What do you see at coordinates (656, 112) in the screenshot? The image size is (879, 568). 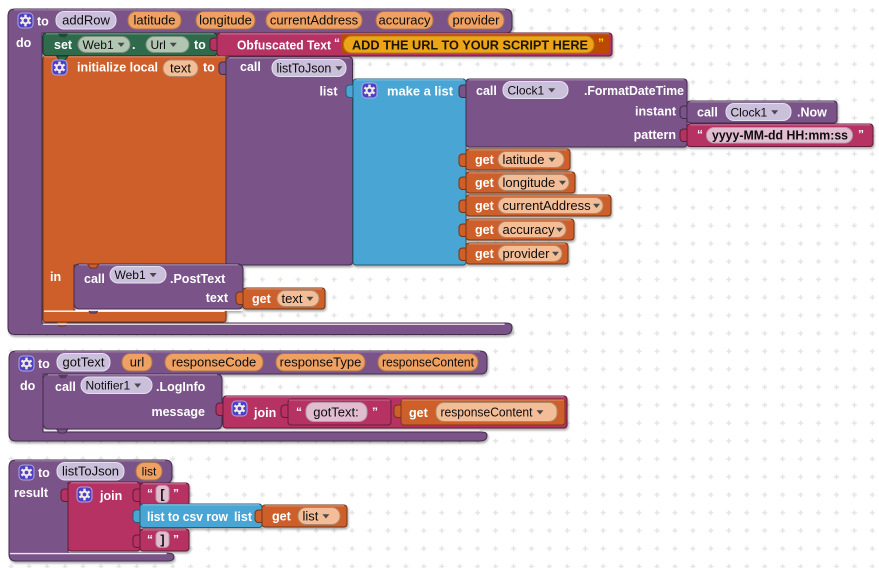 I see `svg-text: instant` at bounding box center [656, 112].